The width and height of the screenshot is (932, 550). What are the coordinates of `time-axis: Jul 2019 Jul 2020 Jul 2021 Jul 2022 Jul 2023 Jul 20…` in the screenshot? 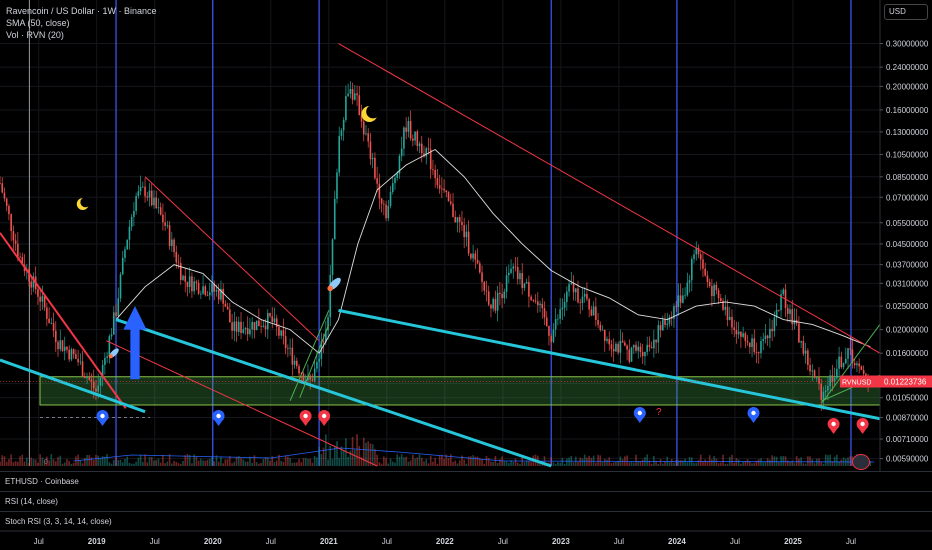 It's located at (466, 540).